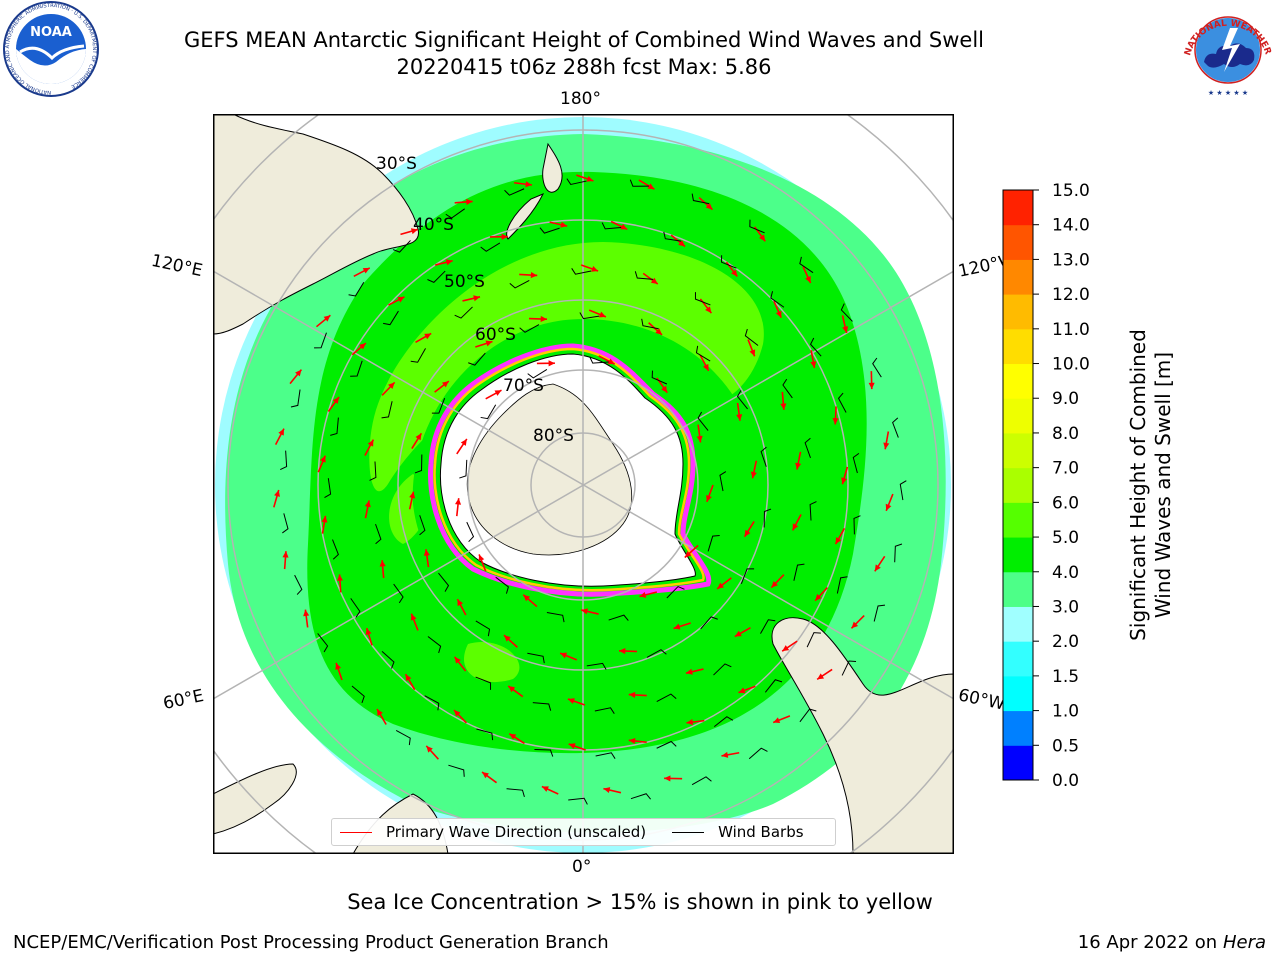 This screenshot has width=1280, height=960. What do you see at coordinates (396, 164) in the screenshot?
I see `lat-label-30s: 30°S` at bounding box center [396, 164].